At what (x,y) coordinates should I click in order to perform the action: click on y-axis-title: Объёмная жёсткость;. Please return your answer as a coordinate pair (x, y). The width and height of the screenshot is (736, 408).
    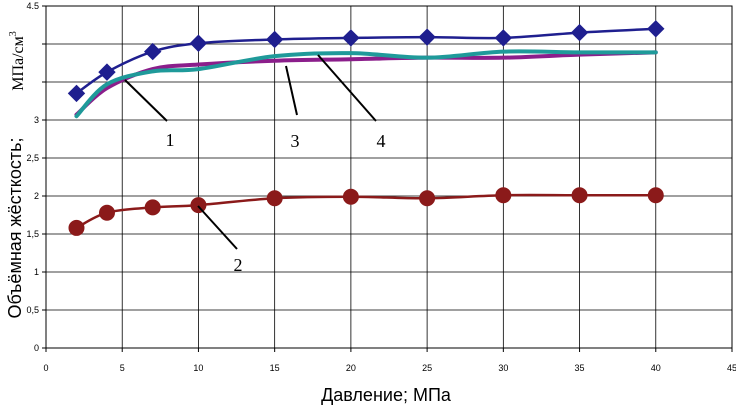
    Looking at the image, I should click on (15, 227).